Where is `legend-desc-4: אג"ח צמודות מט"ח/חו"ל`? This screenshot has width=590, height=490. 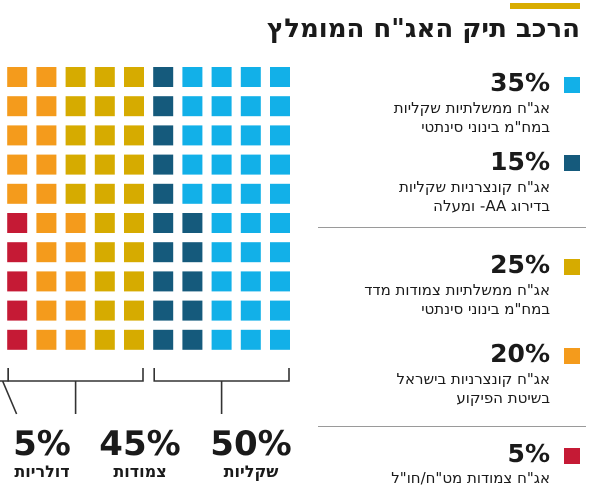
legend-desc-4: אג"ח צמודות מט"ח/חו"ל is located at coordinates (470, 478).